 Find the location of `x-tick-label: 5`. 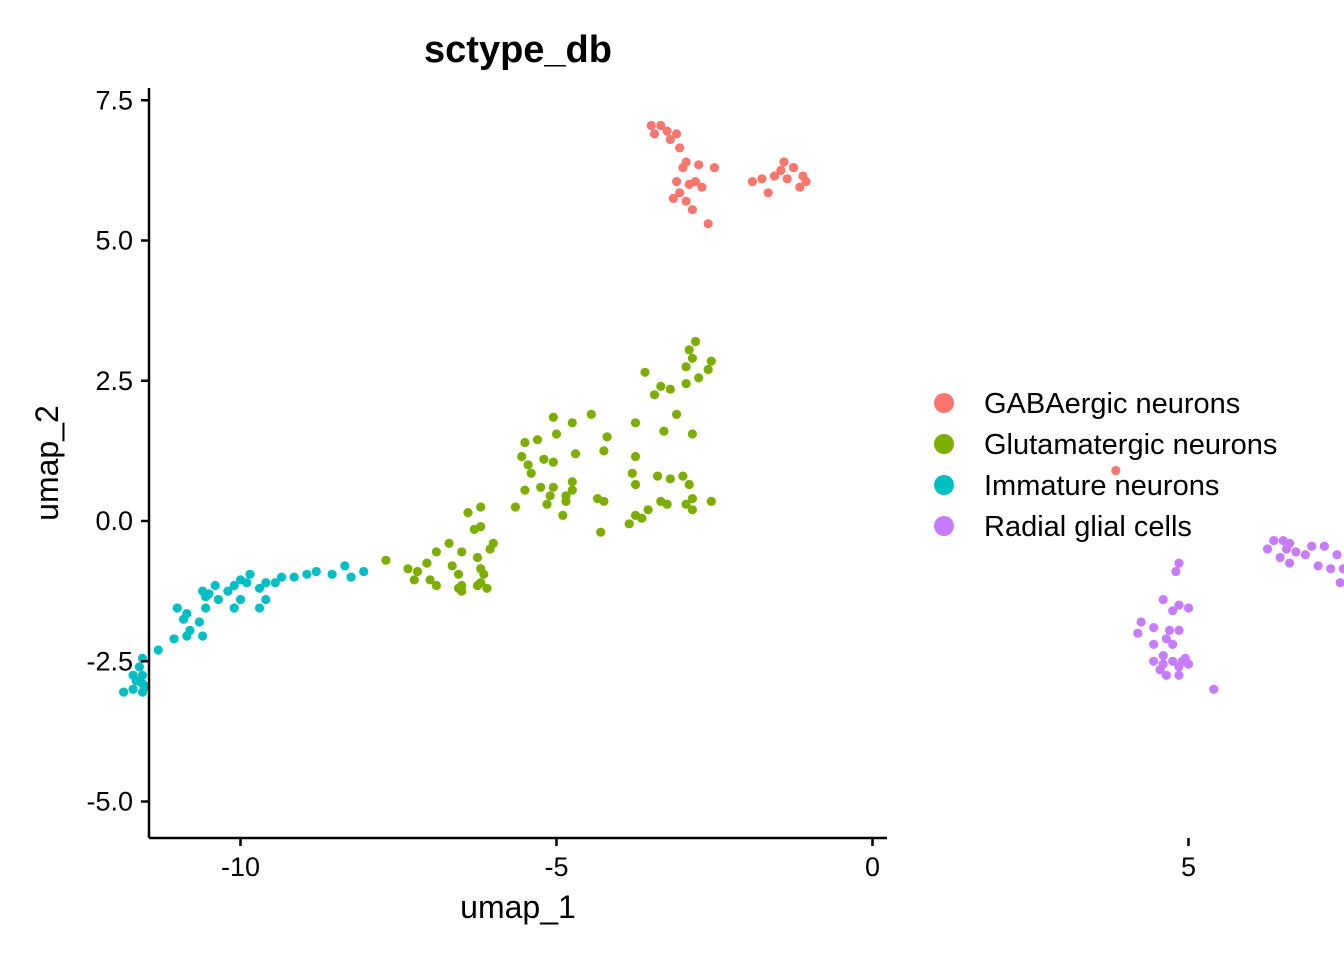

x-tick-label: 5 is located at coordinates (1188, 867).